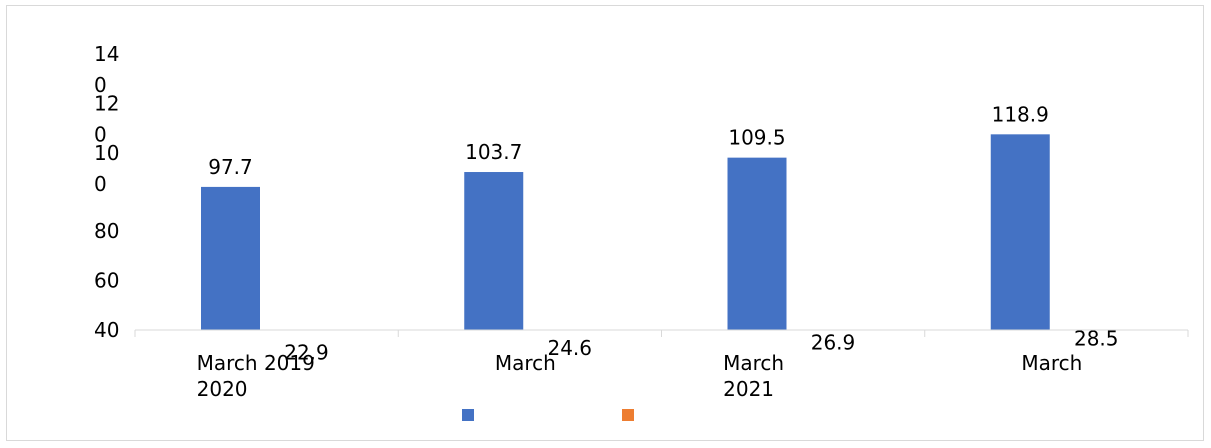  What do you see at coordinates (748, 389) in the screenshot?
I see `category-label-3-line-2: 2021` at bounding box center [748, 389].